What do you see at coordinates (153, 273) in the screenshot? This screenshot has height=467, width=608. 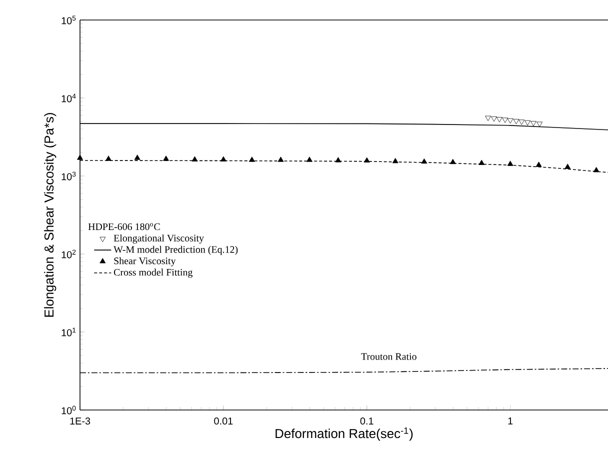 I see `legend-label: Cross model Fitting` at bounding box center [153, 273].